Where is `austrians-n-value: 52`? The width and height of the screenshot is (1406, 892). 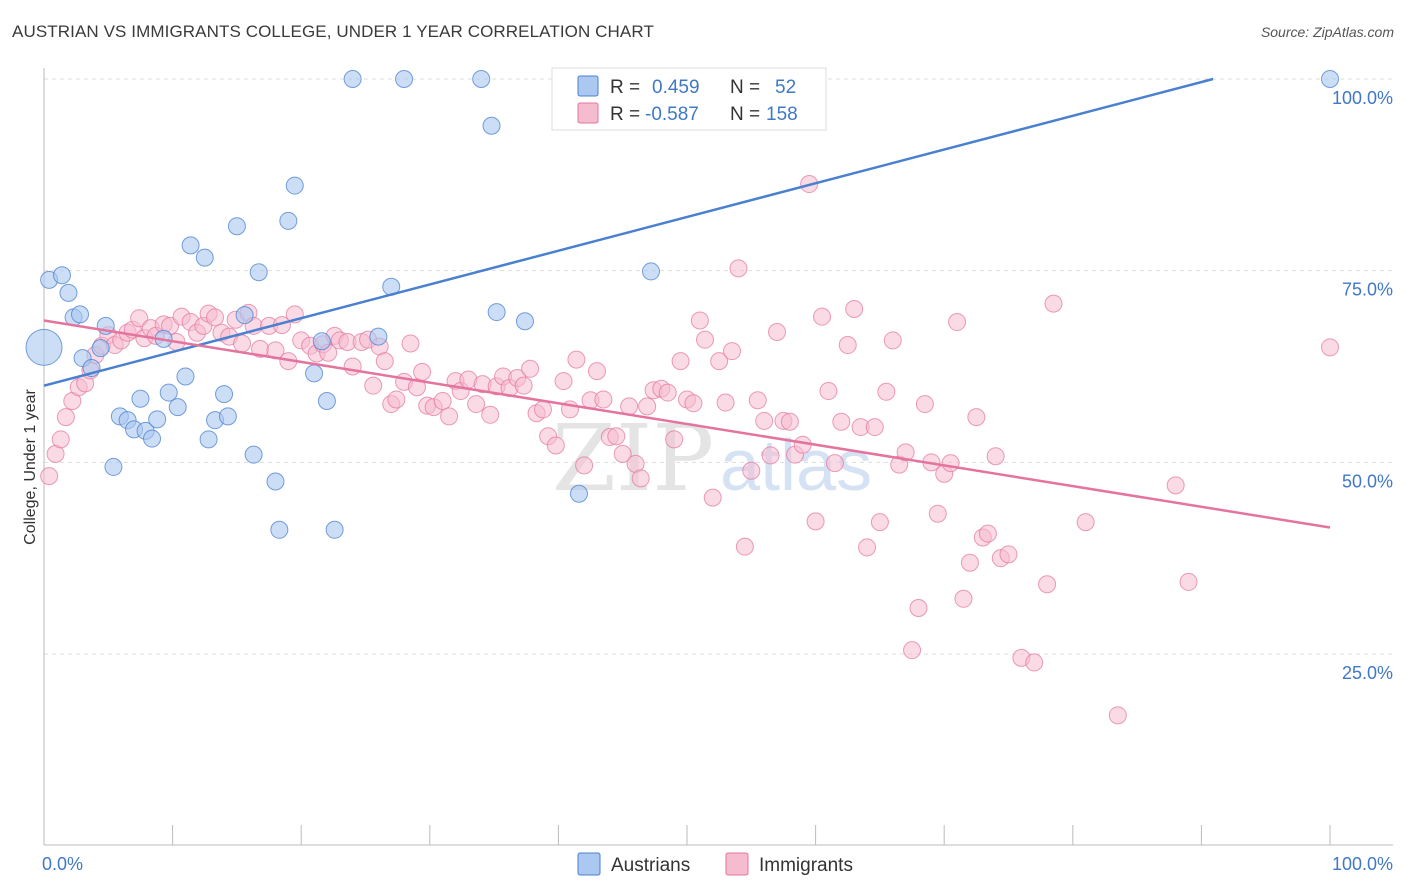 austrians-n-value: 52 is located at coordinates (785, 87).